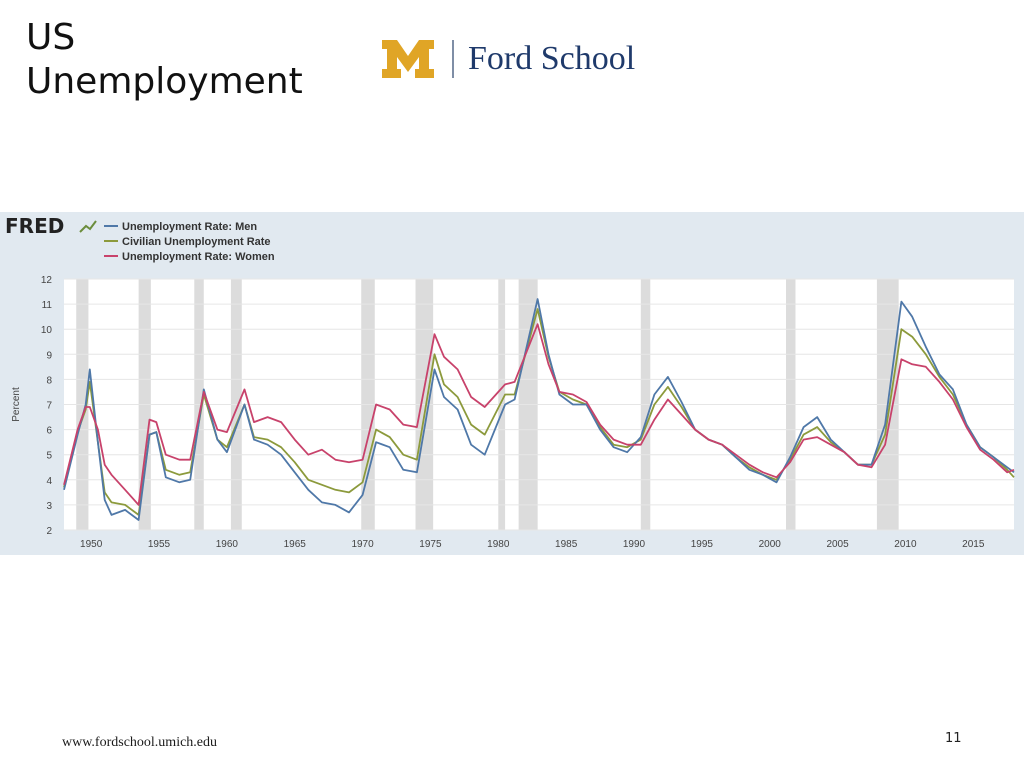 Image resolution: width=1024 pixels, height=768 pixels. I want to click on legend-label-2: Civilian Unemployment Rate, so click(196, 242).